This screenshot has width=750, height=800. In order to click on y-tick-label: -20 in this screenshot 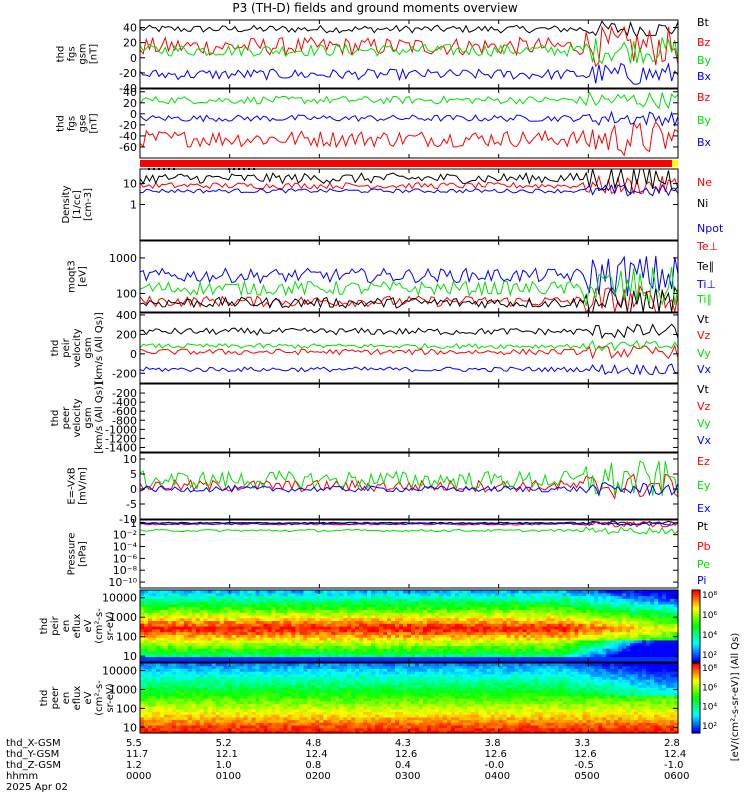, I will do `click(128, 73)`.